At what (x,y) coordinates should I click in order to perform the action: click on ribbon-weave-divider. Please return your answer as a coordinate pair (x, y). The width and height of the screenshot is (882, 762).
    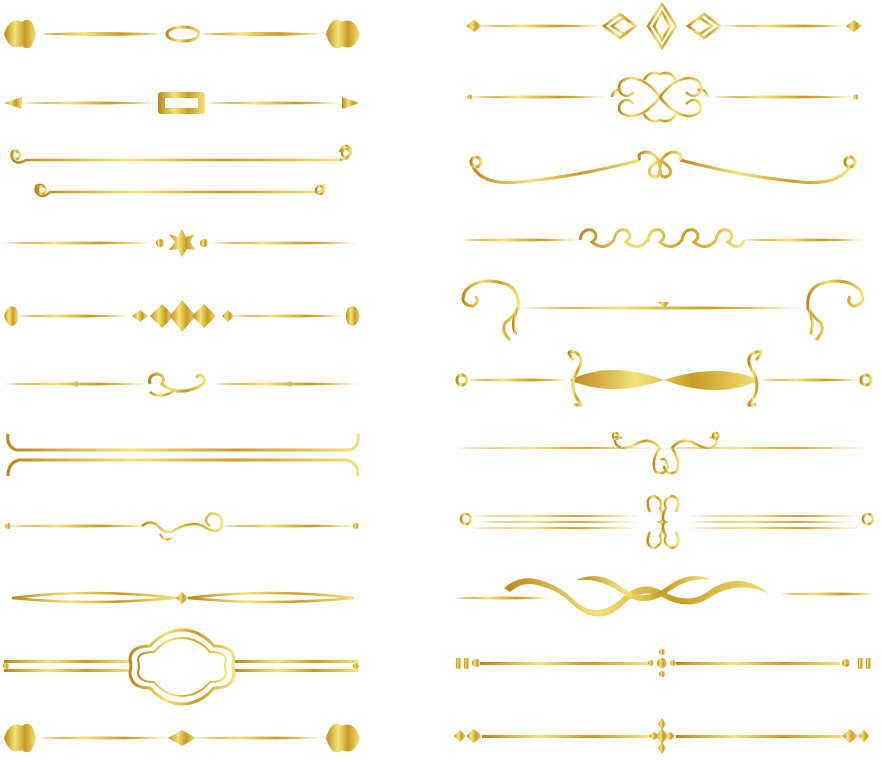
    Looking at the image, I should click on (665, 596).